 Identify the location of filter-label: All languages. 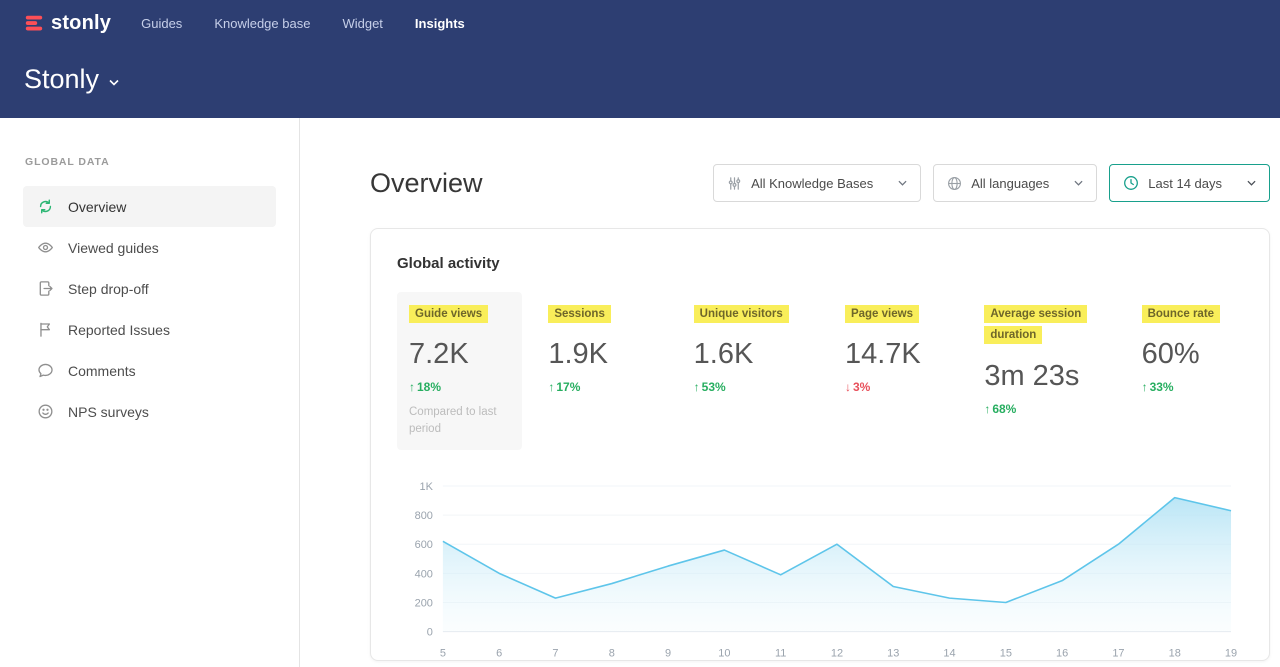
(1010, 183).